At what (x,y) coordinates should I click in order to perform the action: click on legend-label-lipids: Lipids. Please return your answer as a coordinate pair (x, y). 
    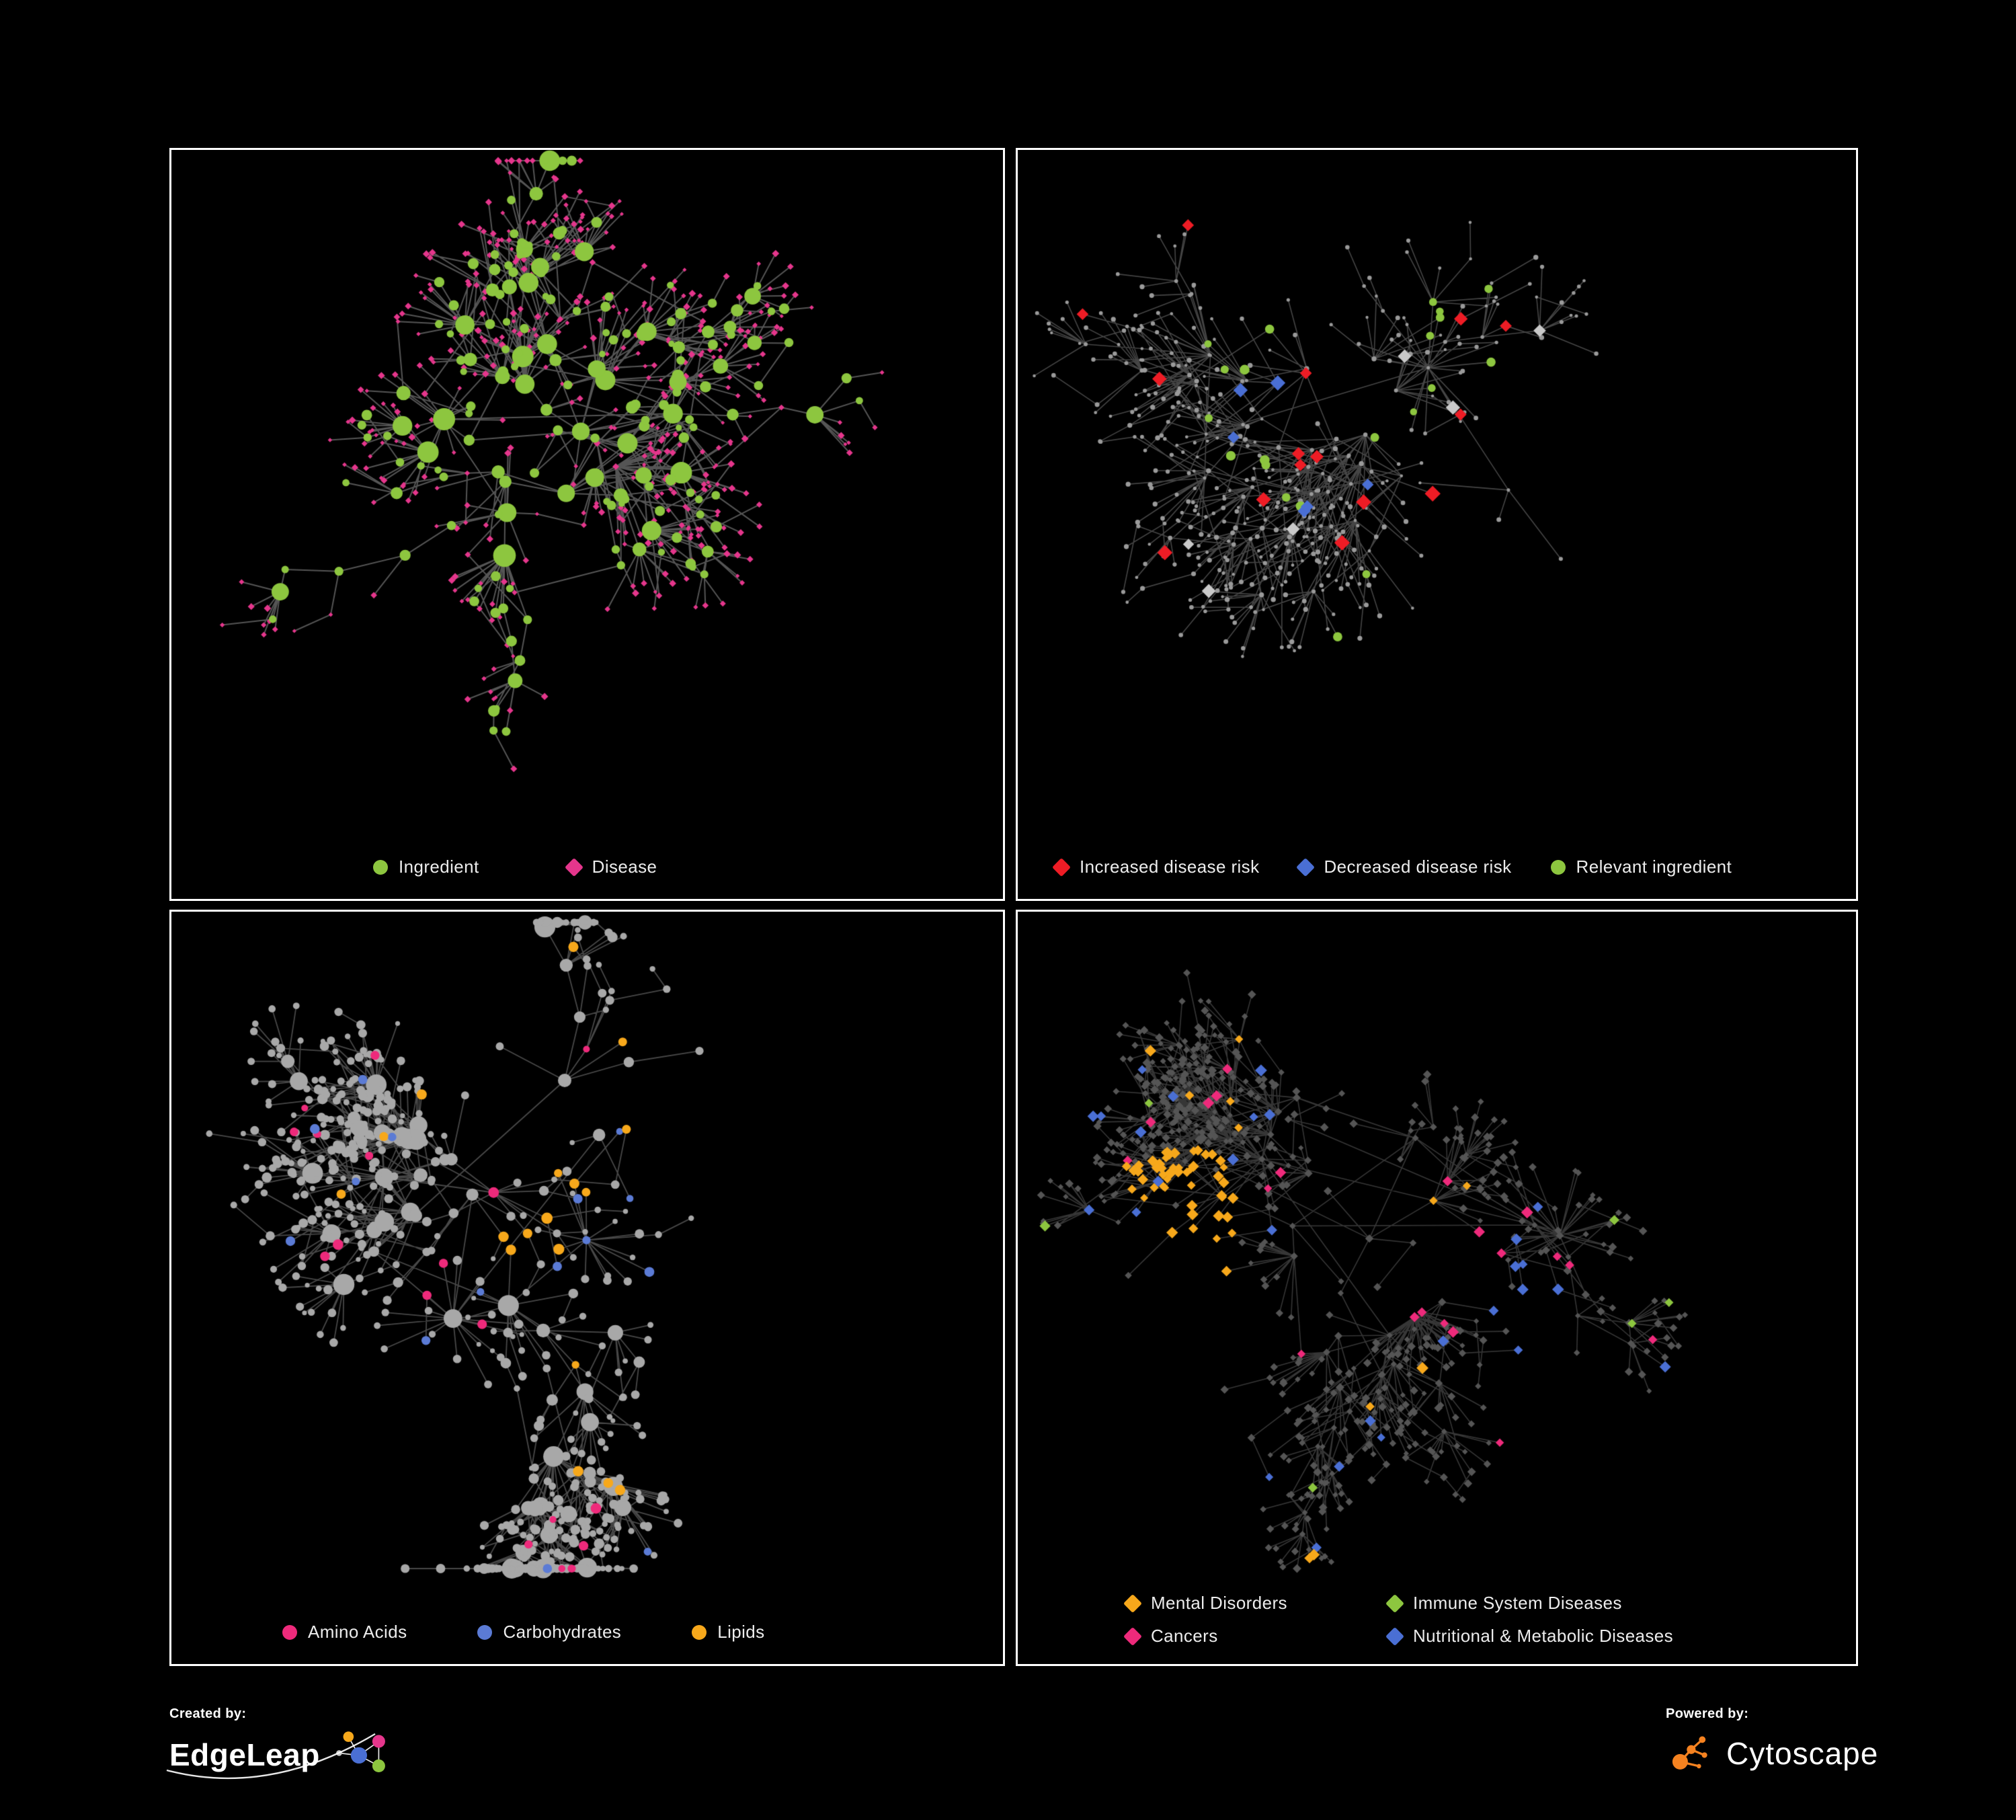
    Looking at the image, I should click on (741, 1632).